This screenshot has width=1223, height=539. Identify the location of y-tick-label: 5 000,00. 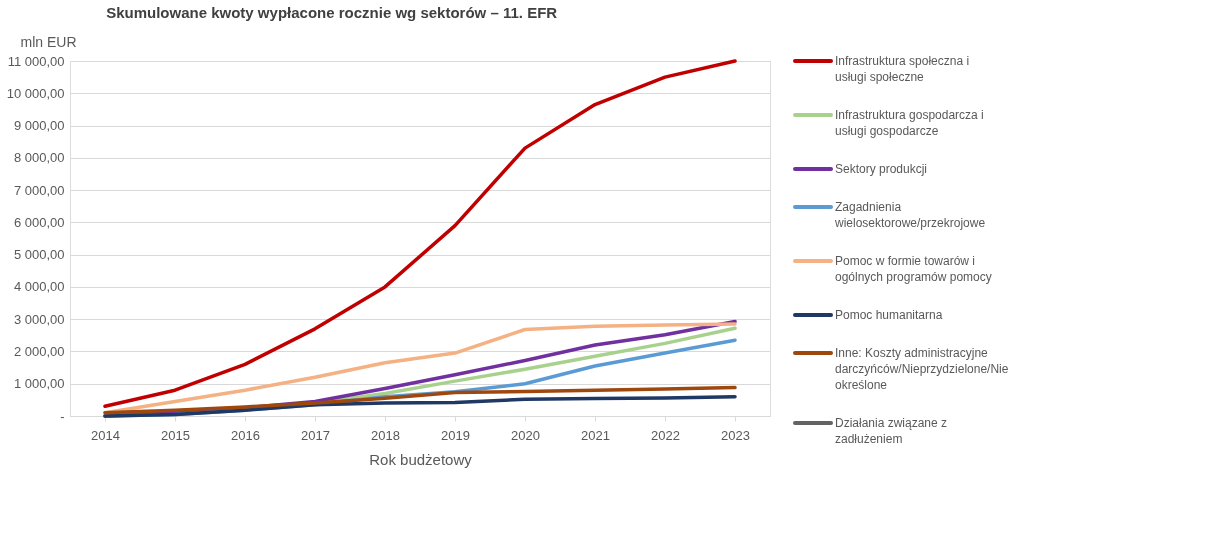
(39, 255).